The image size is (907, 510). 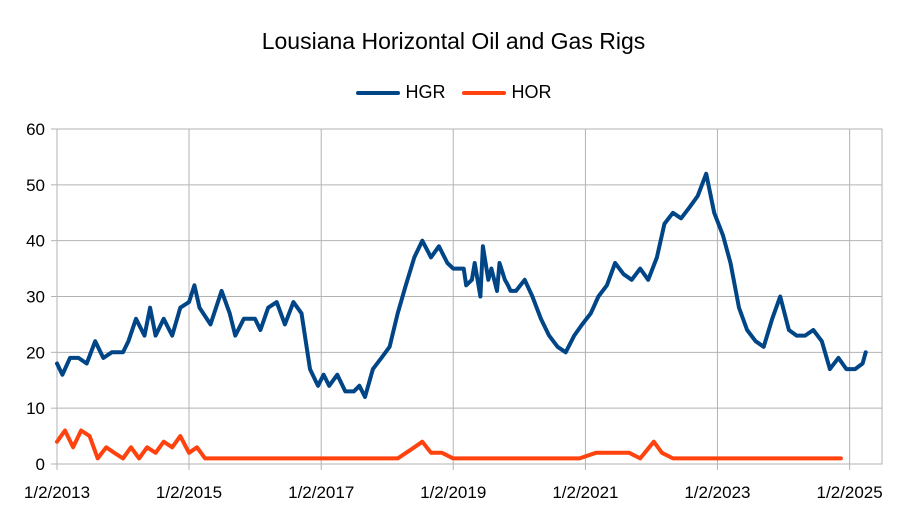 What do you see at coordinates (717, 492) in the screenshot?
I see `x-tick-label: 1/2/2023` at bounding box center [717, 492].